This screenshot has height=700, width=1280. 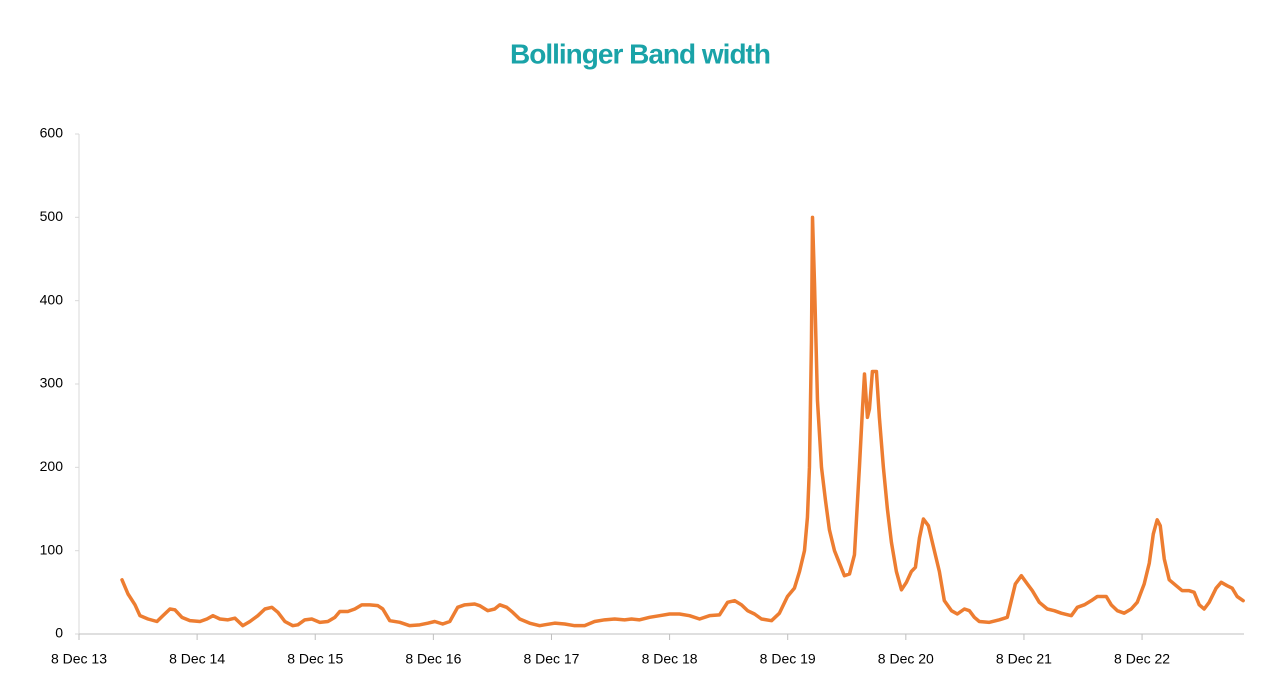 I want to click on x-tick-label: 8 Dec 21, so click(x=1024, y=659).